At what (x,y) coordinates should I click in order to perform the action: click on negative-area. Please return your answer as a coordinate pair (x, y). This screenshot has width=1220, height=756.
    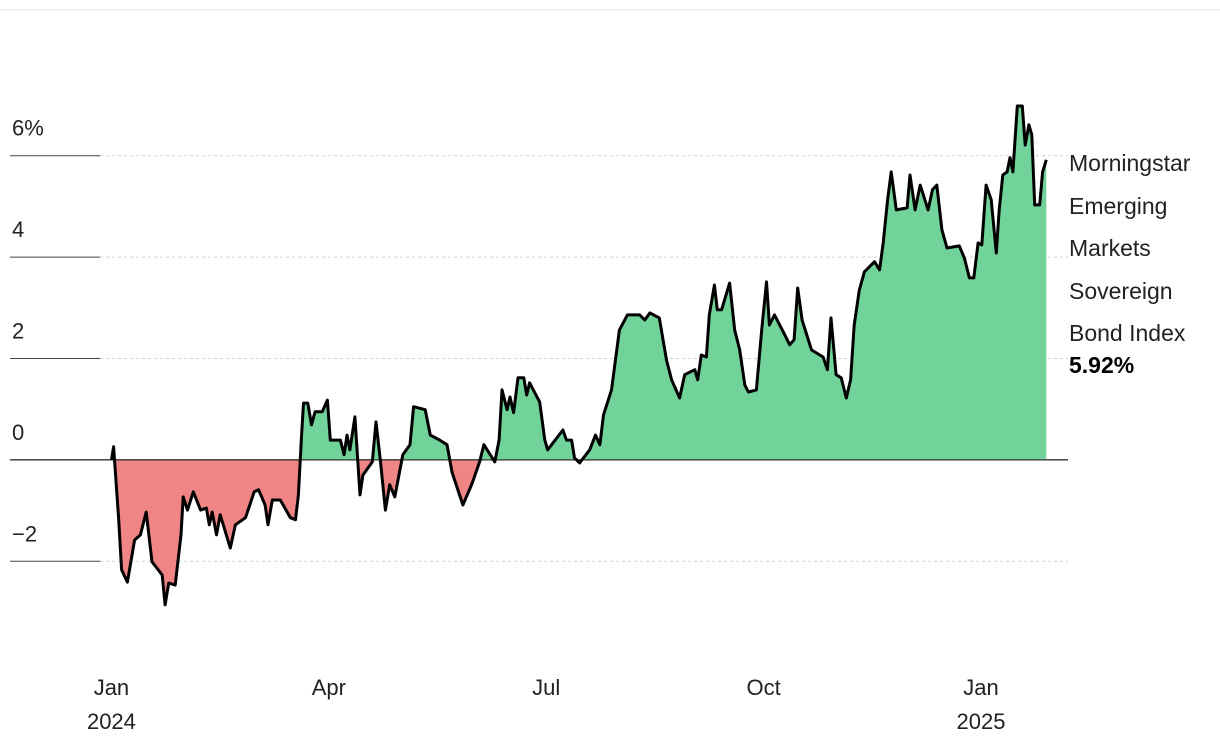
    Looking at the image, I should click on (579, 532).